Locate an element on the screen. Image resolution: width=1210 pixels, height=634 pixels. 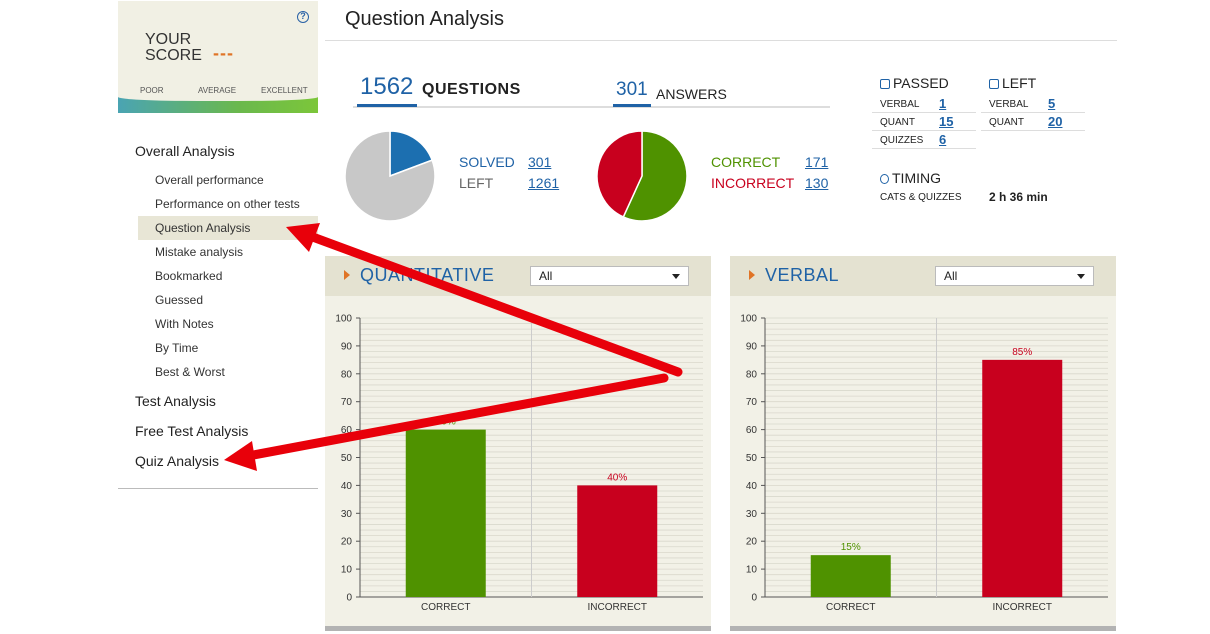
passed-key: VERBAL is located at coordinates (900, 104).